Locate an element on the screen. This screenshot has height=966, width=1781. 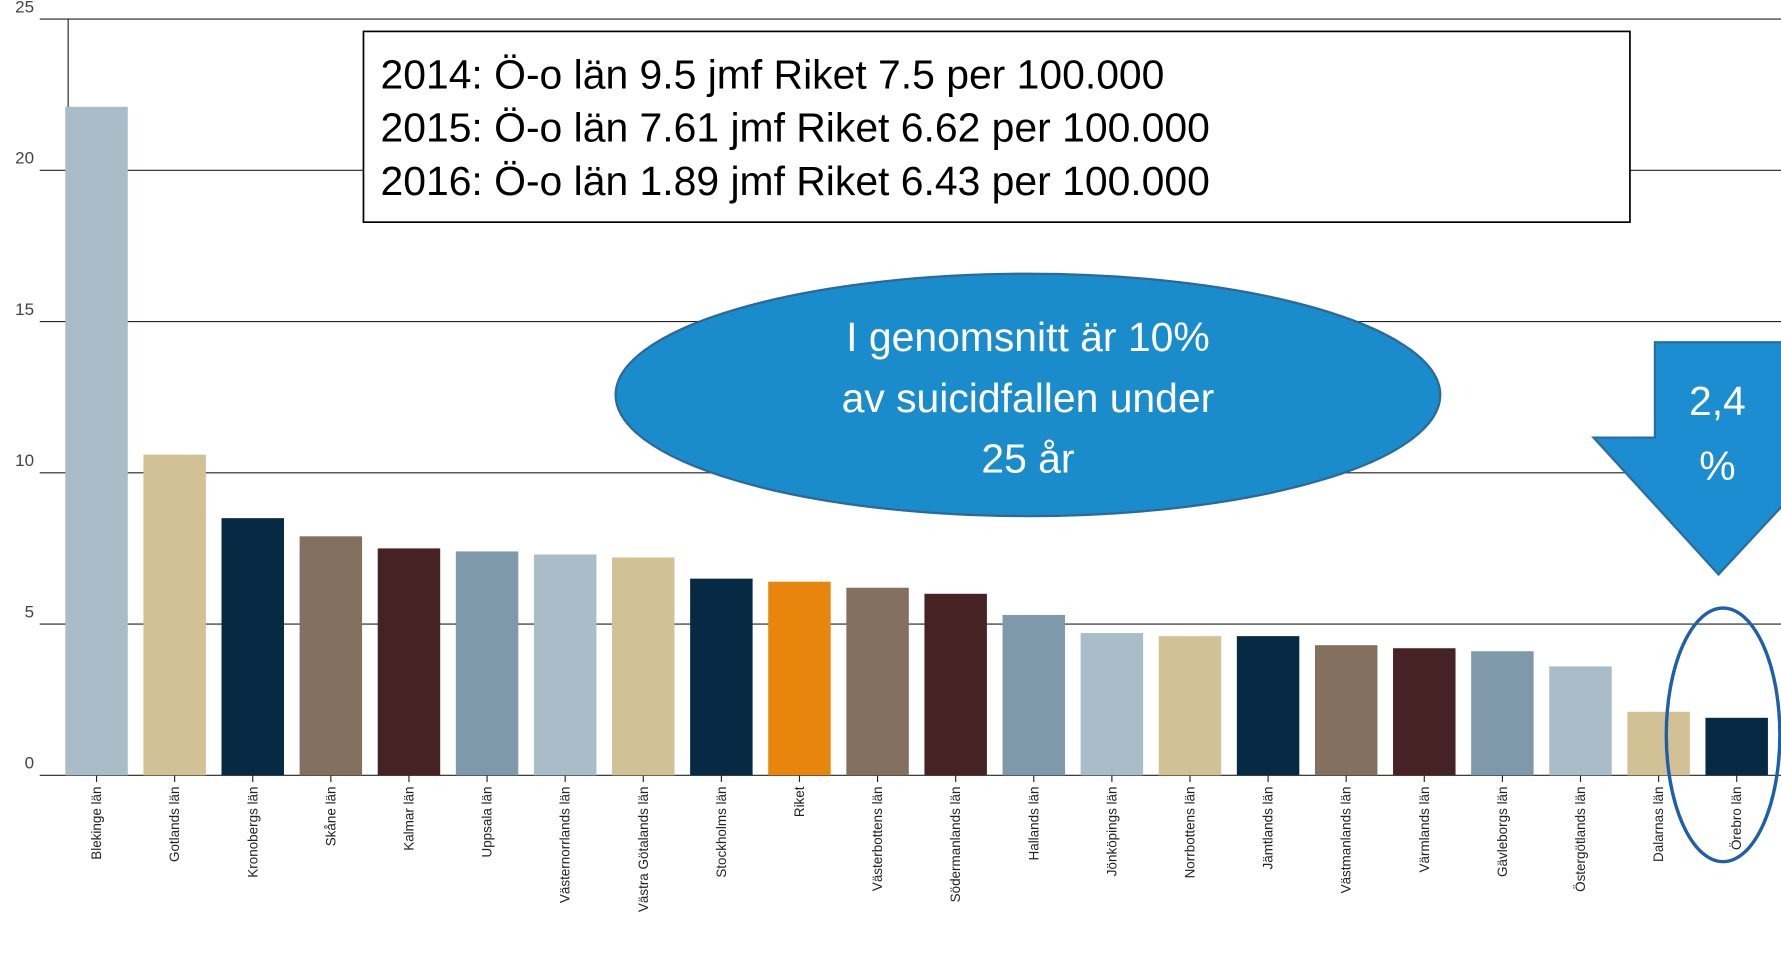
x-tick-label: Skåne län is located at coordinates (330, 816).